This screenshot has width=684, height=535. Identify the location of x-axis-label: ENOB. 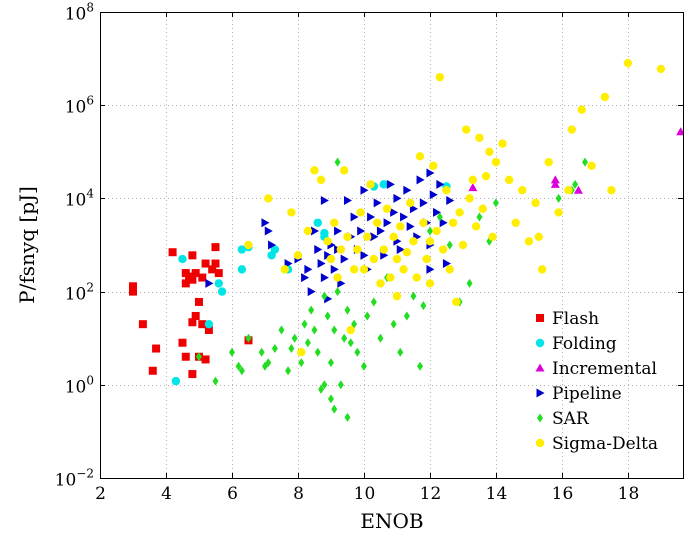
(391, 521).